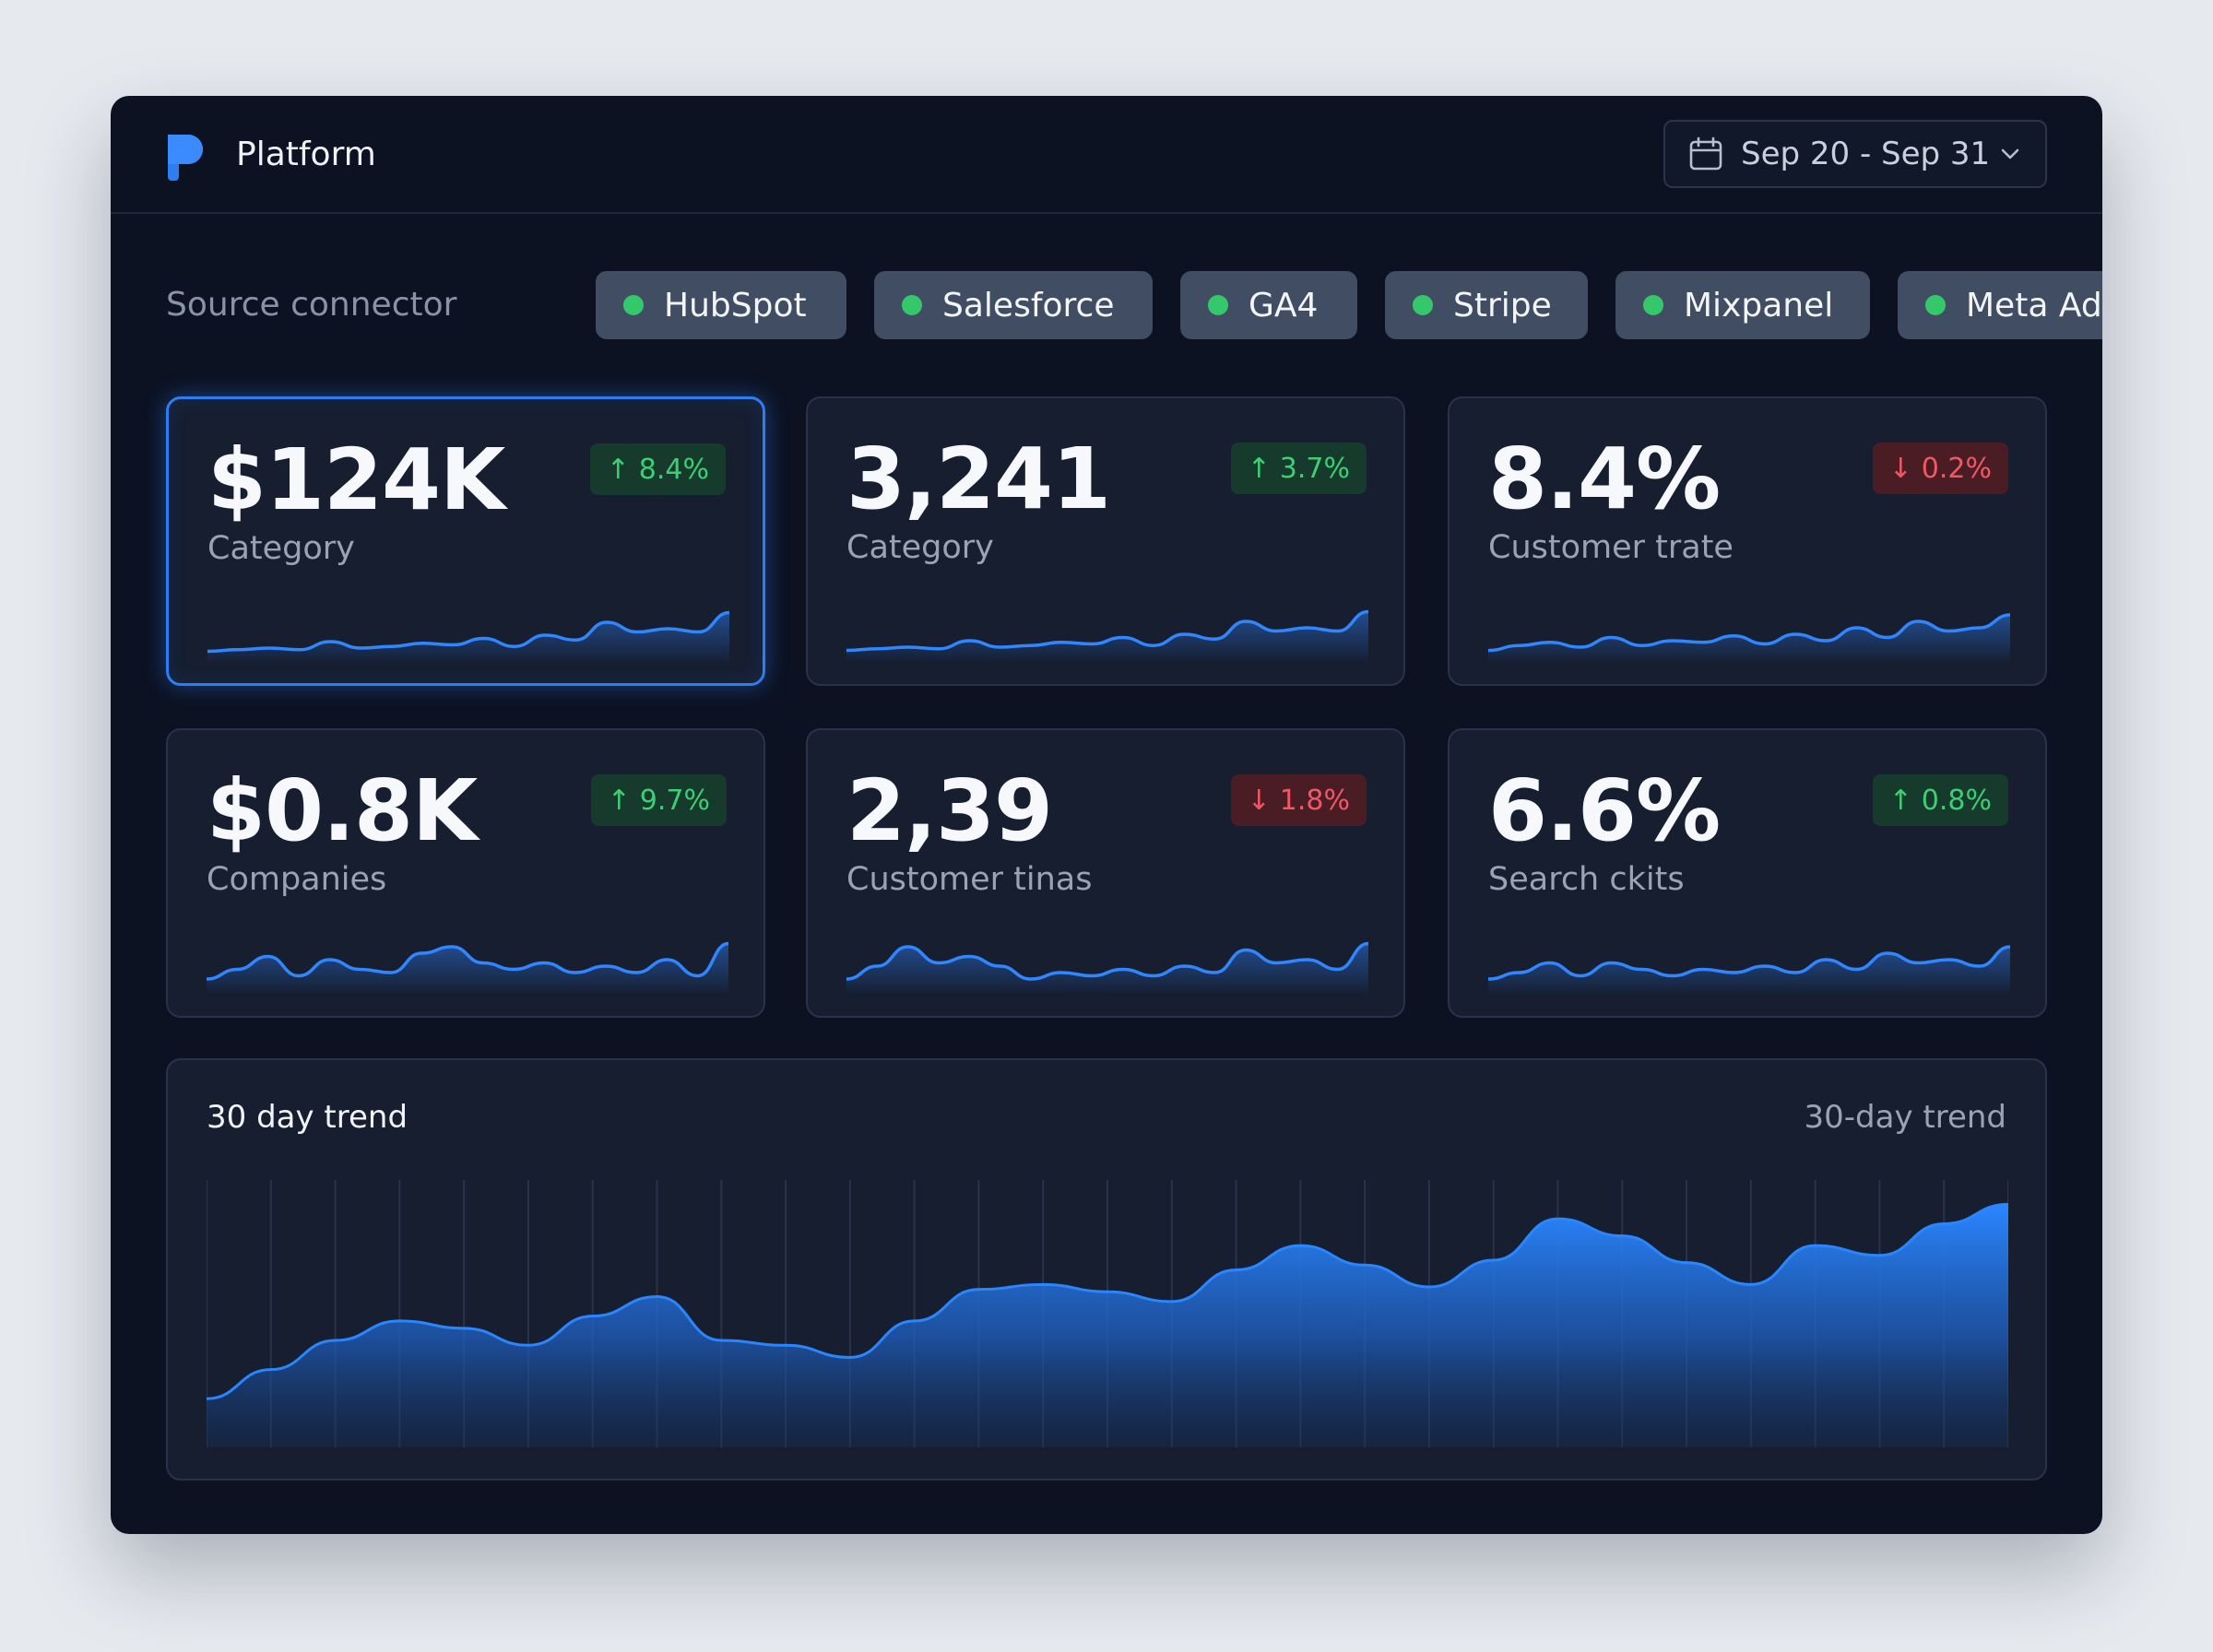 The image size is (2213, 1652). Describe the element at coordinates (1028, 305) in the screenshot. I see `connector-name: Salesforce` at that location.